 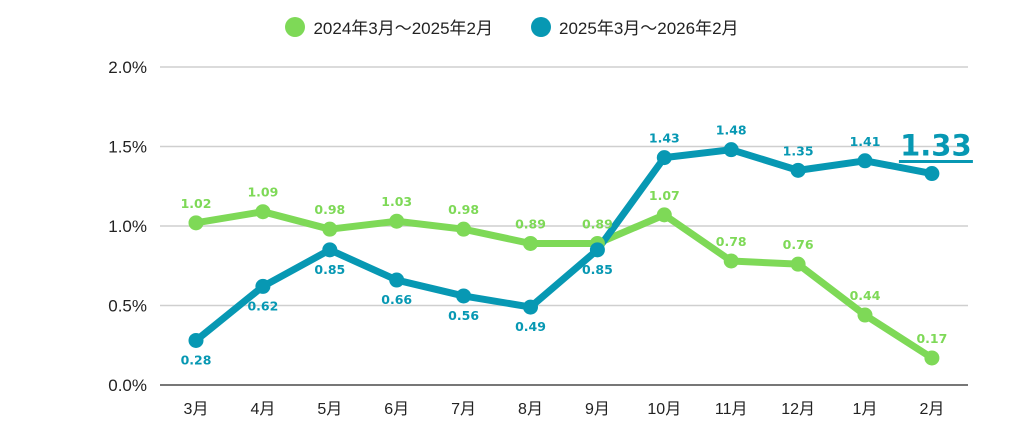 What do you see at coordinates (936, 146) in the screenshot?
I see `highlight-value-label: 1.33` at bounding box center [936, 146].